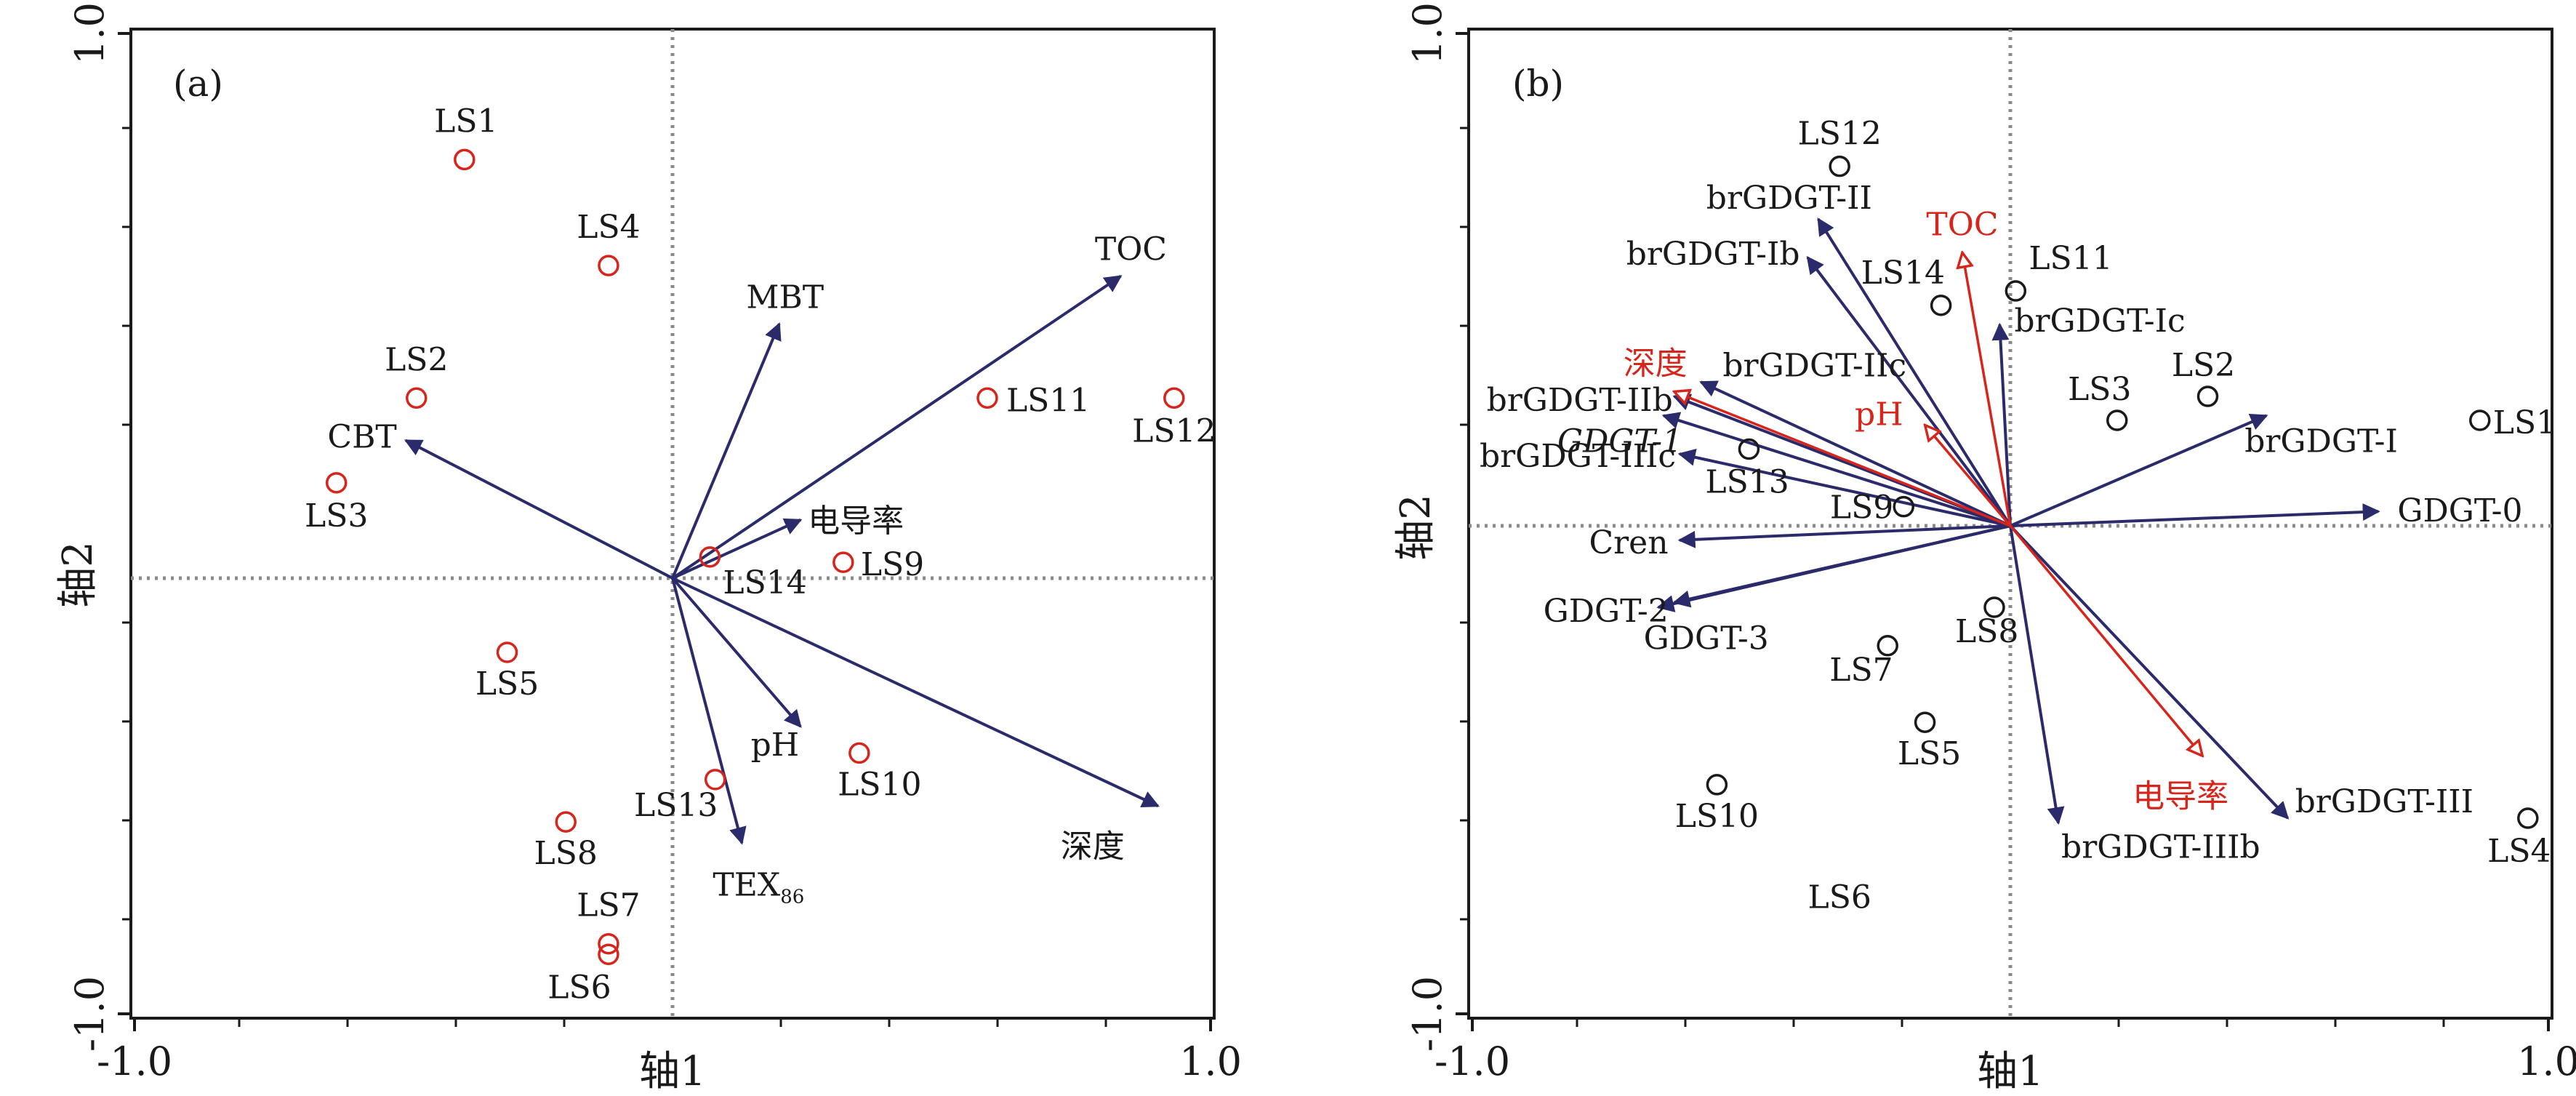  Describe the element at coordinates (608, 943) in the screenshot. I see `panel-a-point-ls7` at that location.